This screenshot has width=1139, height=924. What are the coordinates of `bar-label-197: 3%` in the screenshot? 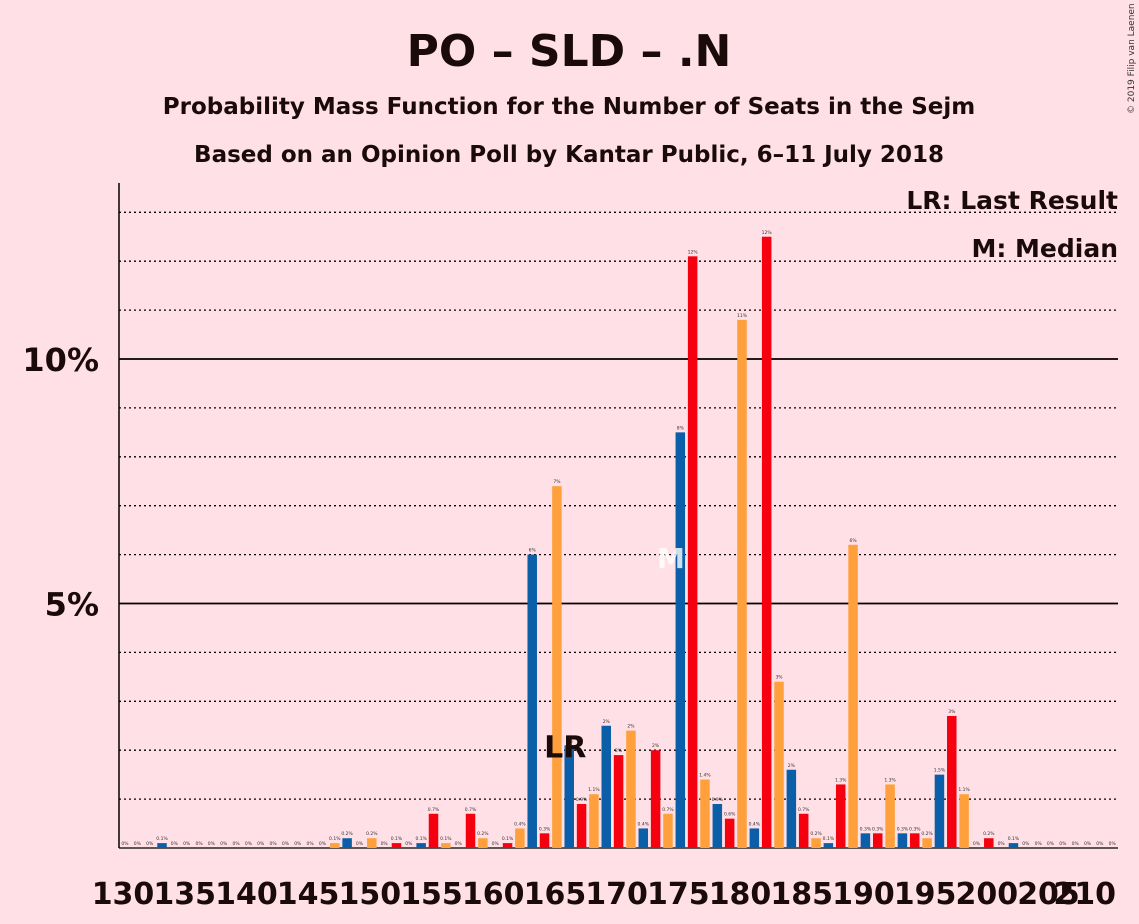 It's located at (952, 712).